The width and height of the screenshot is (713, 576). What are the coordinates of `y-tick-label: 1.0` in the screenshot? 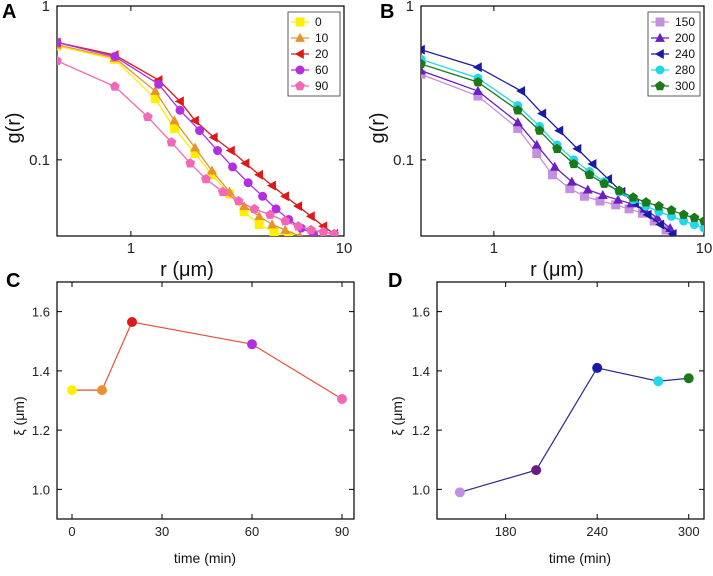 It's located at (41, 489).